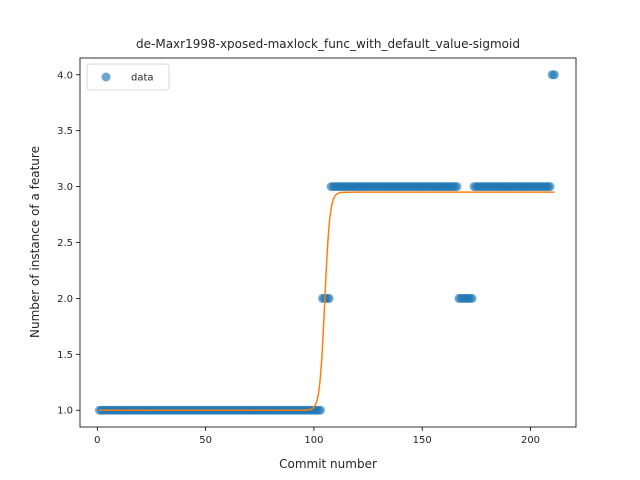 The image size is (640, 480). Describe the element at coordinates (328, 464) in the screenshot. I see `x-axis-label: Commit number` at that location.